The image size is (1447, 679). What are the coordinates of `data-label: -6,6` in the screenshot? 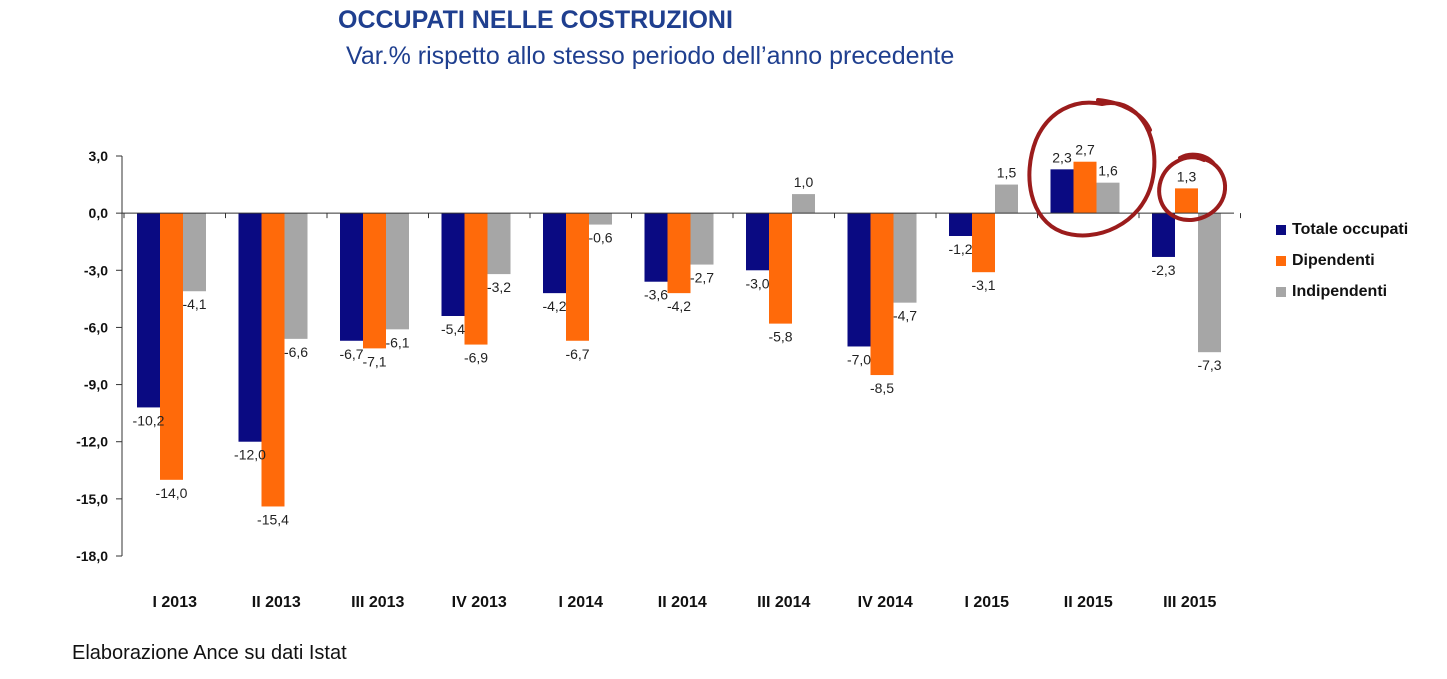 It's located at (296, 352).